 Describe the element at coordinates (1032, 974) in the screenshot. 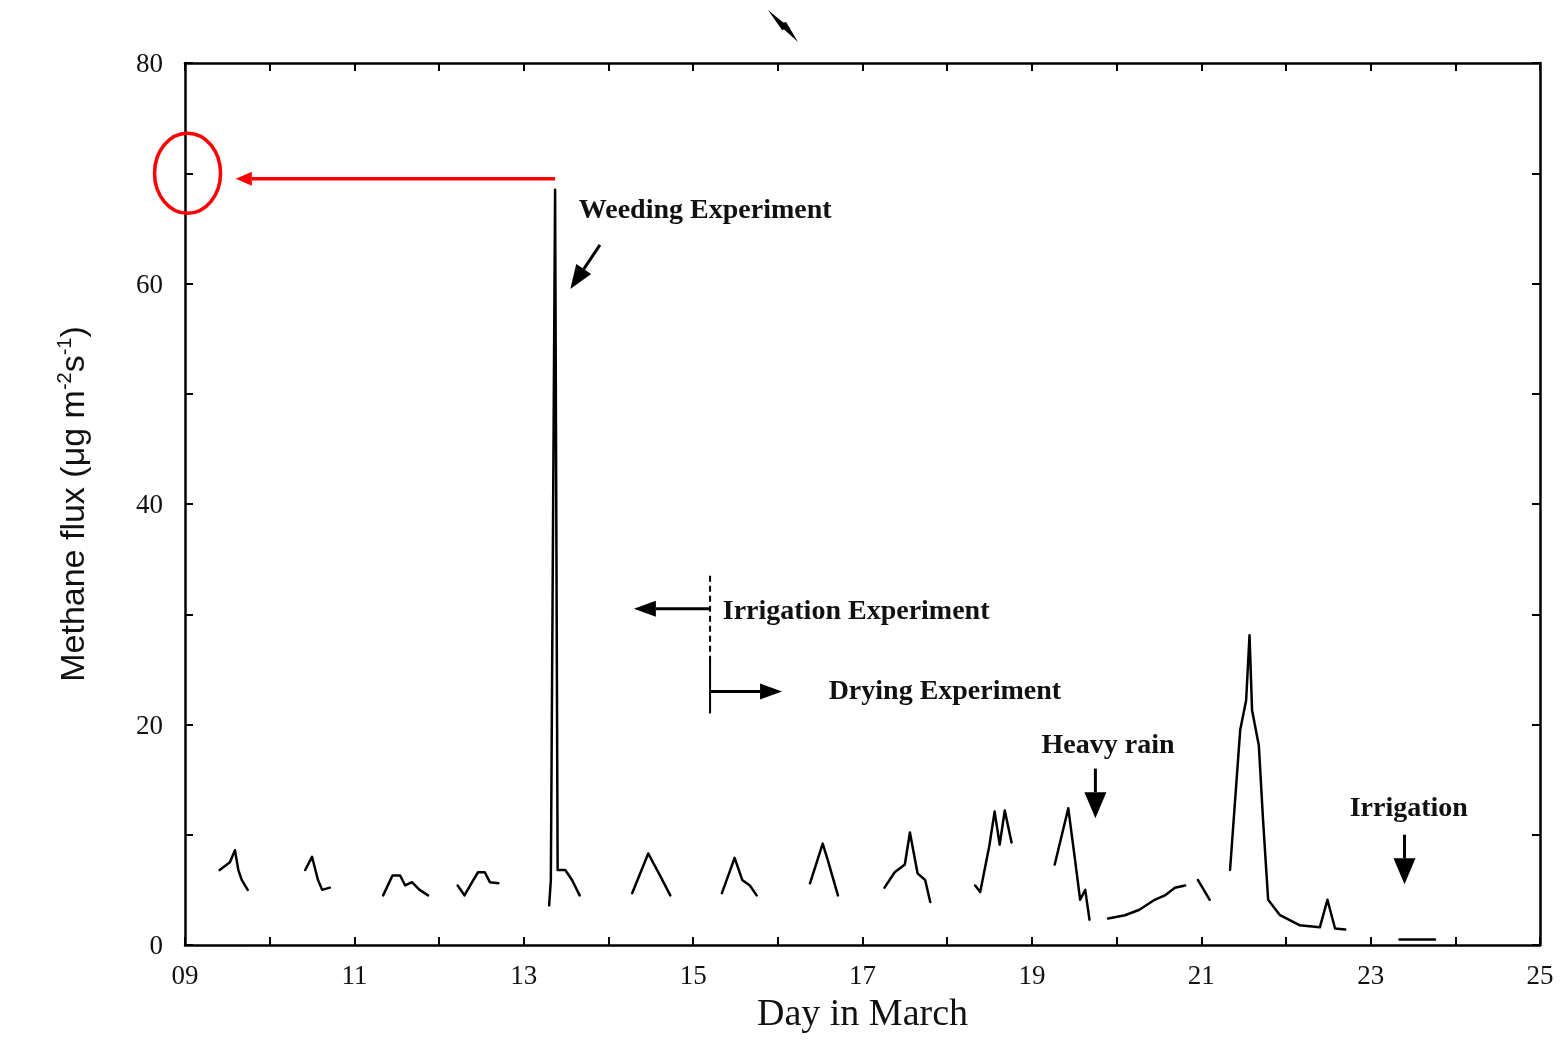

I see `x-tick-label: 19` at that location.